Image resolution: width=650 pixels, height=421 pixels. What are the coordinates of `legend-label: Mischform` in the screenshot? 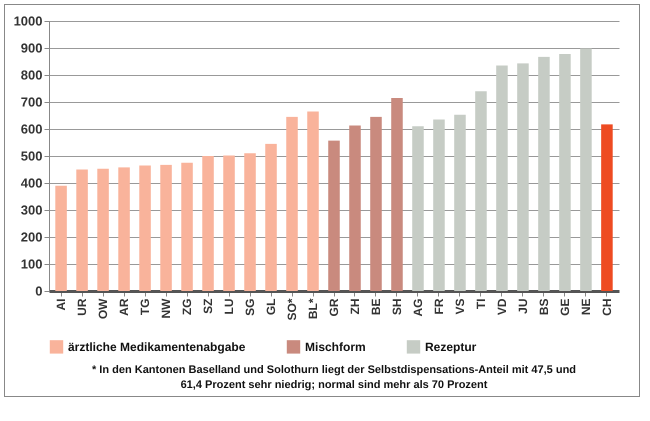 It's located at (335, 347).